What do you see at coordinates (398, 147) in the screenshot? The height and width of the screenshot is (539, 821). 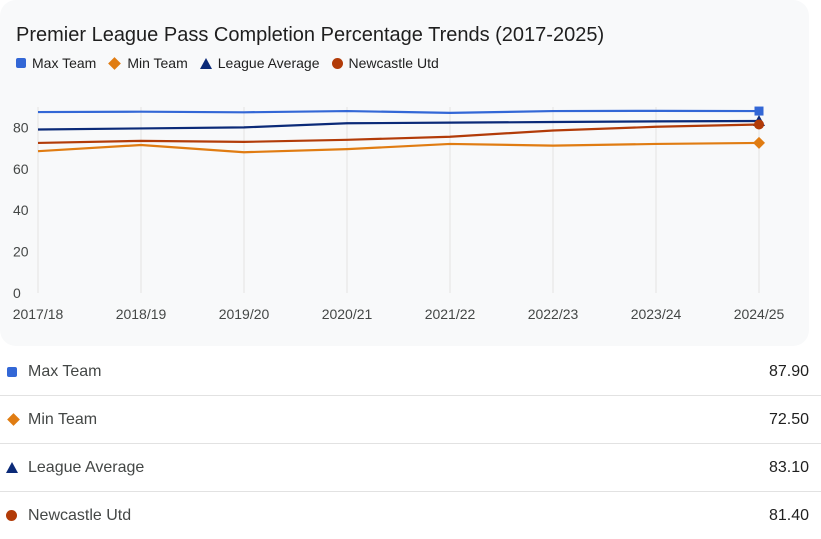 I see `series-line-min-team` at bounding box center [398, 147].